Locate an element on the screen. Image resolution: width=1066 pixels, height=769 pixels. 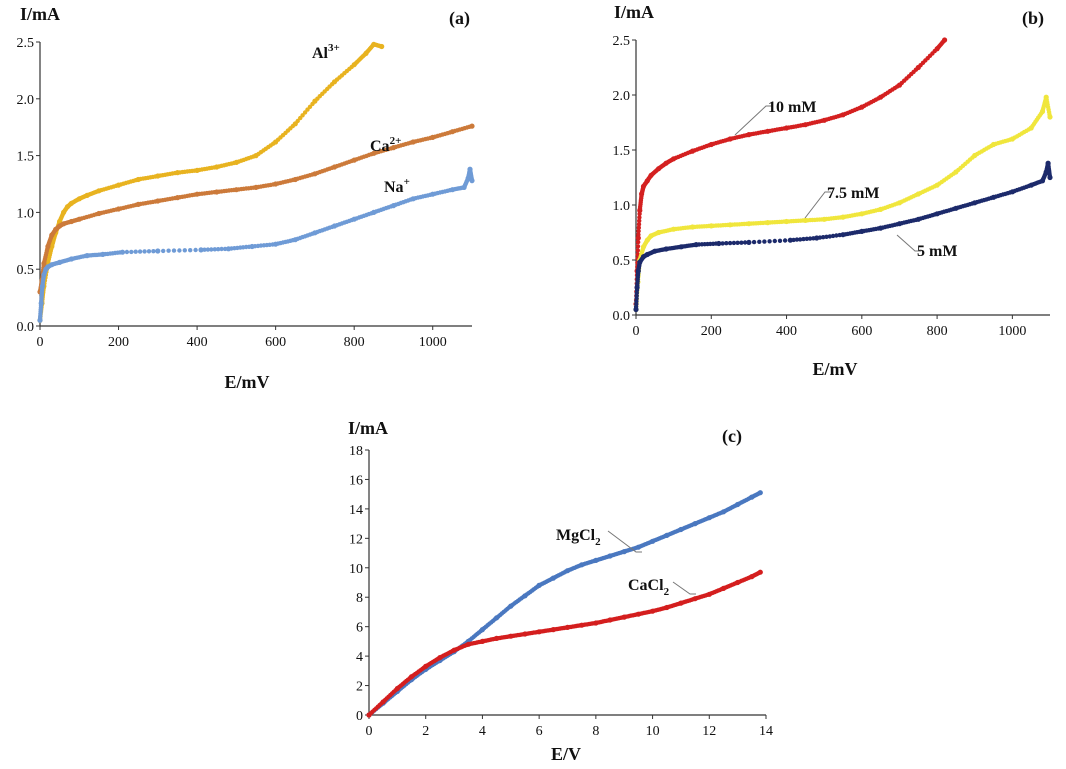
y-tick-label: 0.5 is located at coordinates (26, 270).